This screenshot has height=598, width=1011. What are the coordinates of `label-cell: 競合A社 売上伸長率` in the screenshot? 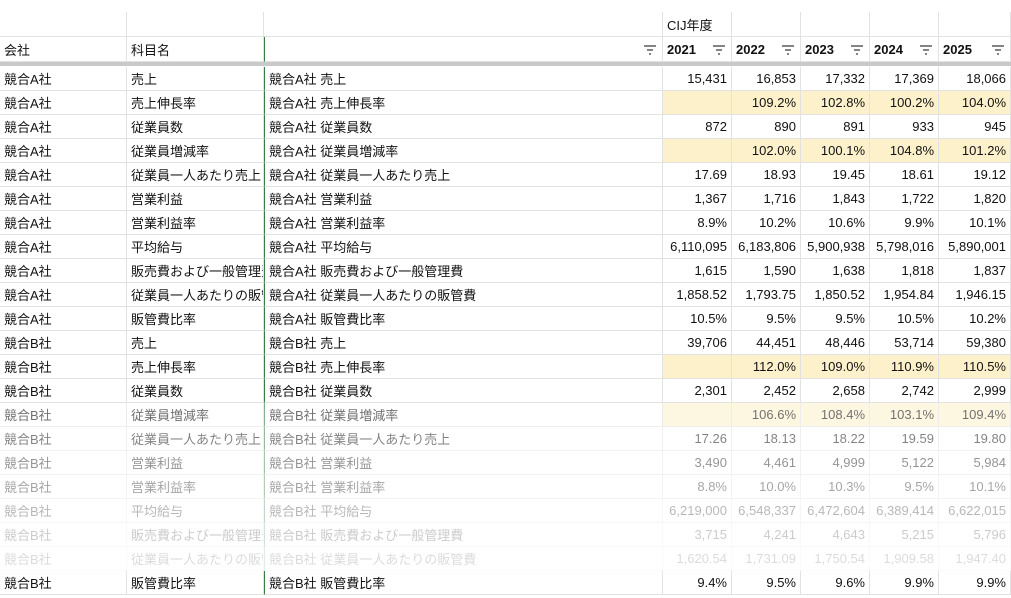 It's located at (463, 103).